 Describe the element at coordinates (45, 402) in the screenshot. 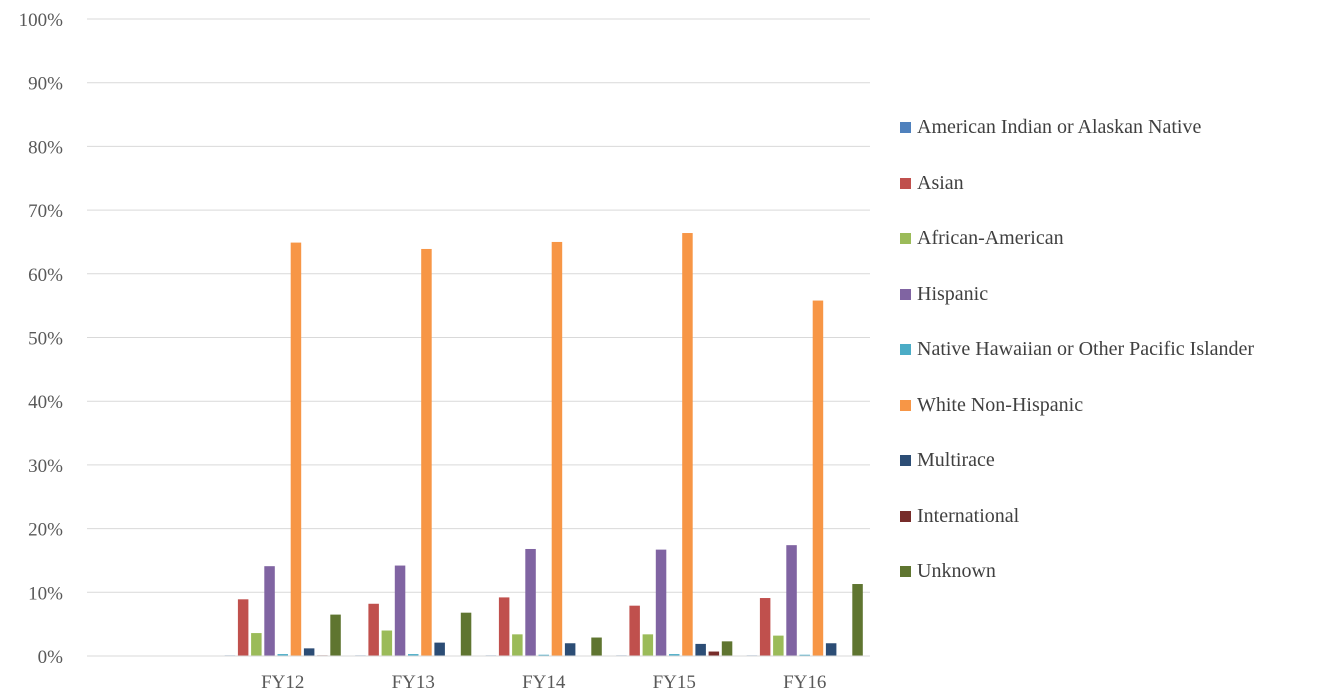

I see `y-tick-label: 40%` at that location.